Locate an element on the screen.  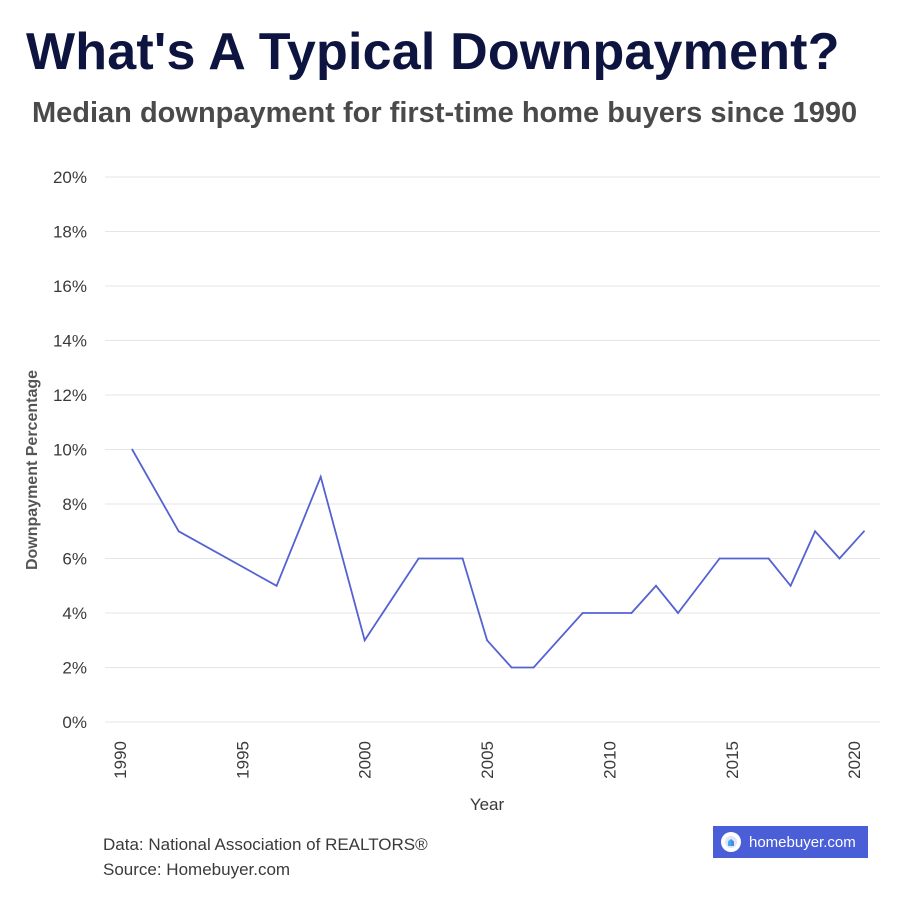
y-tick-label: 6% is located at coordinates (74, 559).